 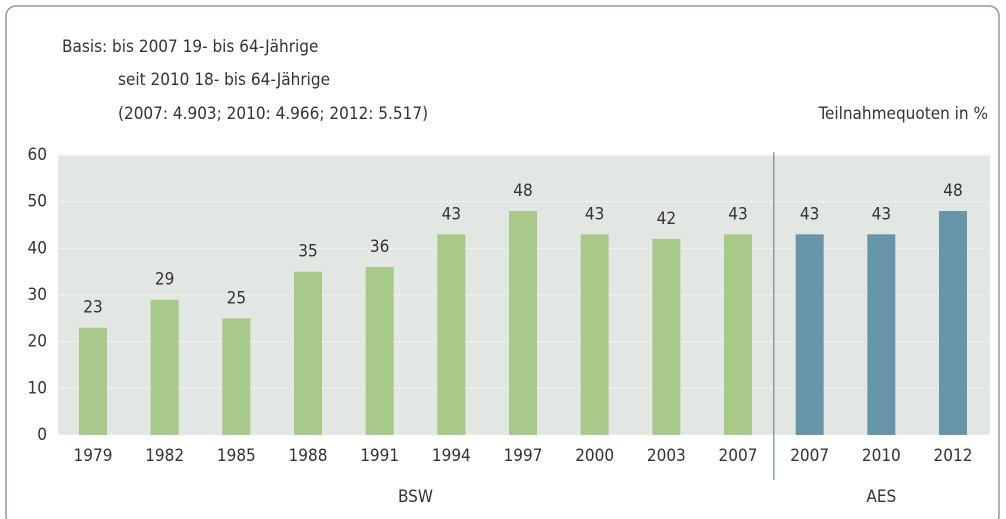 I want to click on x-tick-label: 2003, so click(x=666, y=456).